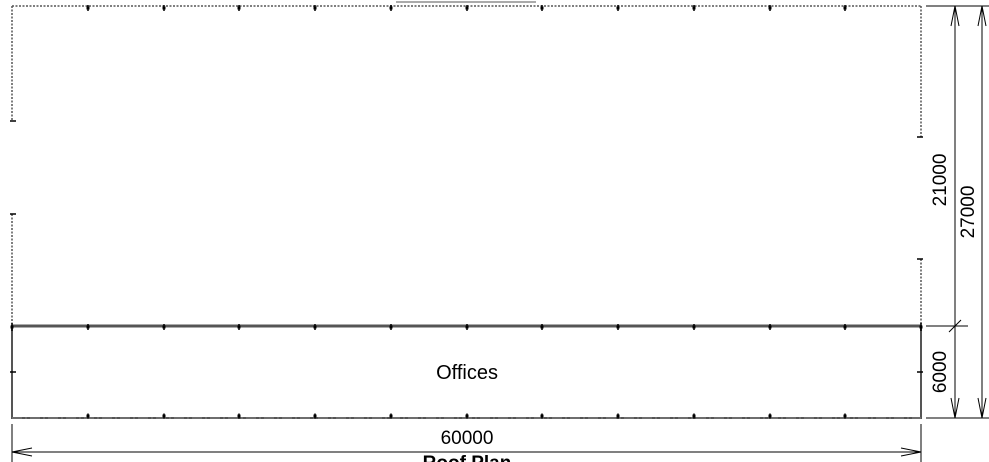 This screenshot has width=989, height=462. I want to click on width-dimension, so click(466, 443).